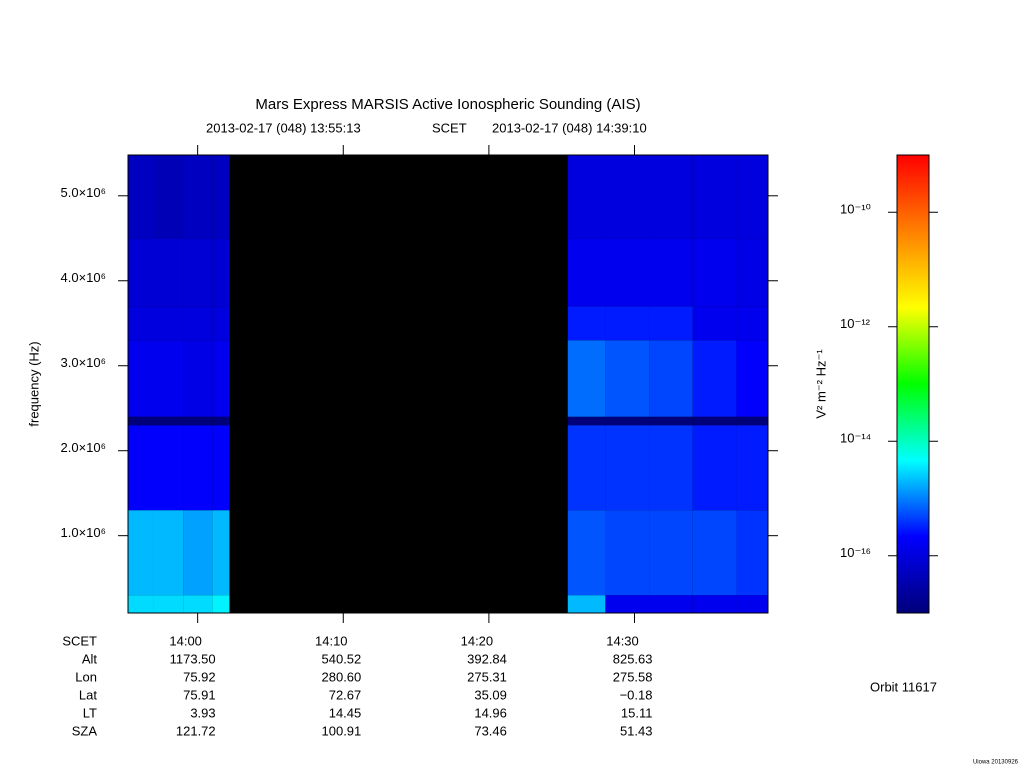 The width and height of the screenshot is (1024, 773). What do you see at coordinates (86, 676) in the screenshot?
I see `ephemeris-label: Lon` at bounding box center [86, 676].